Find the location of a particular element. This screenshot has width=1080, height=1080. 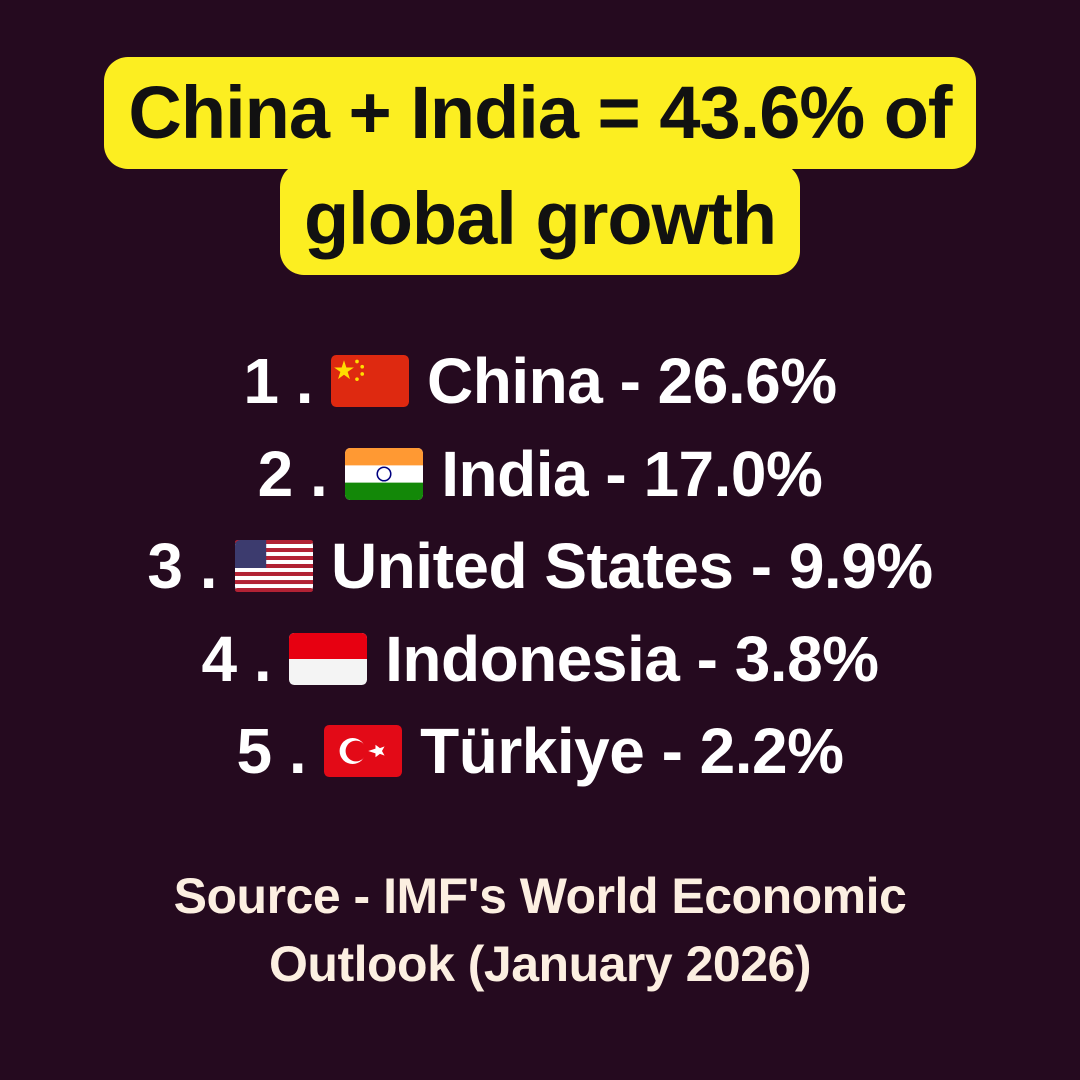

list-row: 5 . Türkiye - 2.2% is located at coordinates (540, 751).